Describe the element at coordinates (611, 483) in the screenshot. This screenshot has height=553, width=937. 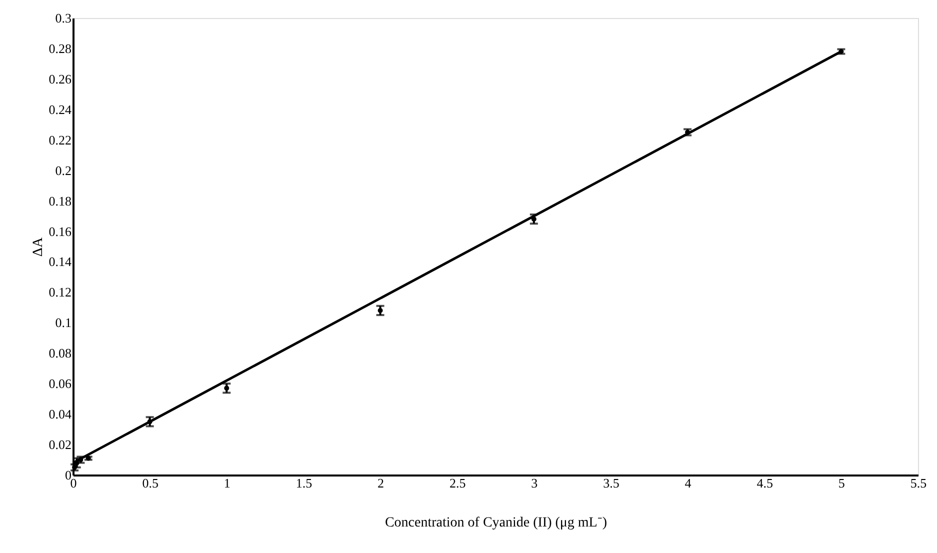
I see `x-tick-label: 3.5` at that location.